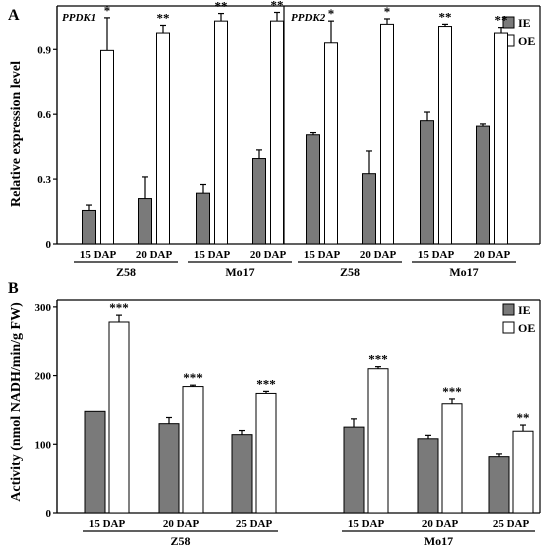 The height and width of the screenshot is (548, 550). What do you see at coordinates (524, 310) in the screenshot?
I see `panel-b-legend-ie-label: IE` at bounding box center [524, 310].